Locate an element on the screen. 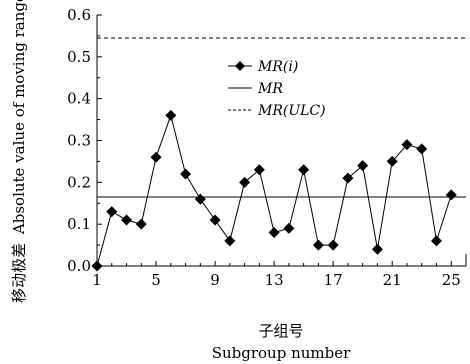  y-tick-label: 0.1 is located at coordinates (79, 224).